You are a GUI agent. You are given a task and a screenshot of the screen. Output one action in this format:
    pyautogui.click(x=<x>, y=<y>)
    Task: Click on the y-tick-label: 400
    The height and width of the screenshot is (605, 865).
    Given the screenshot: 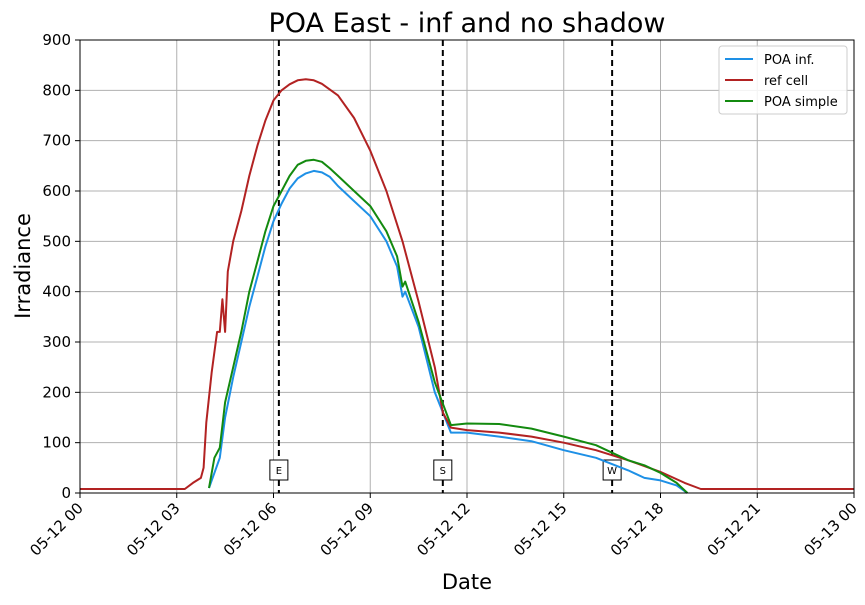 What is the action you would take?
    pyautogui.click(x=56, y=292)
    